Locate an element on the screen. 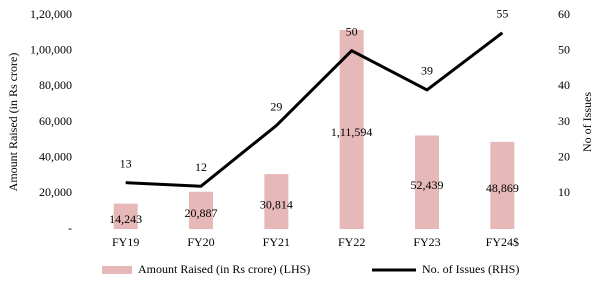 The width and height of the screenshot is (600, 288). y2-tick-label: 30 is located at coordinates (564, 121).